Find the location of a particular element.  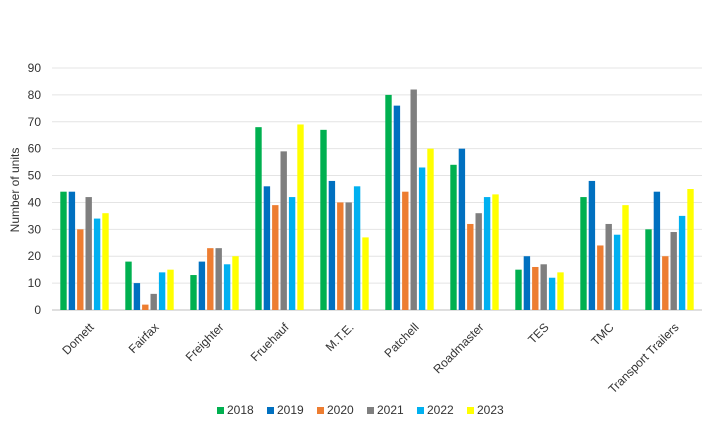

bar-2020-fruehauf is located at coordinates (275, 257).